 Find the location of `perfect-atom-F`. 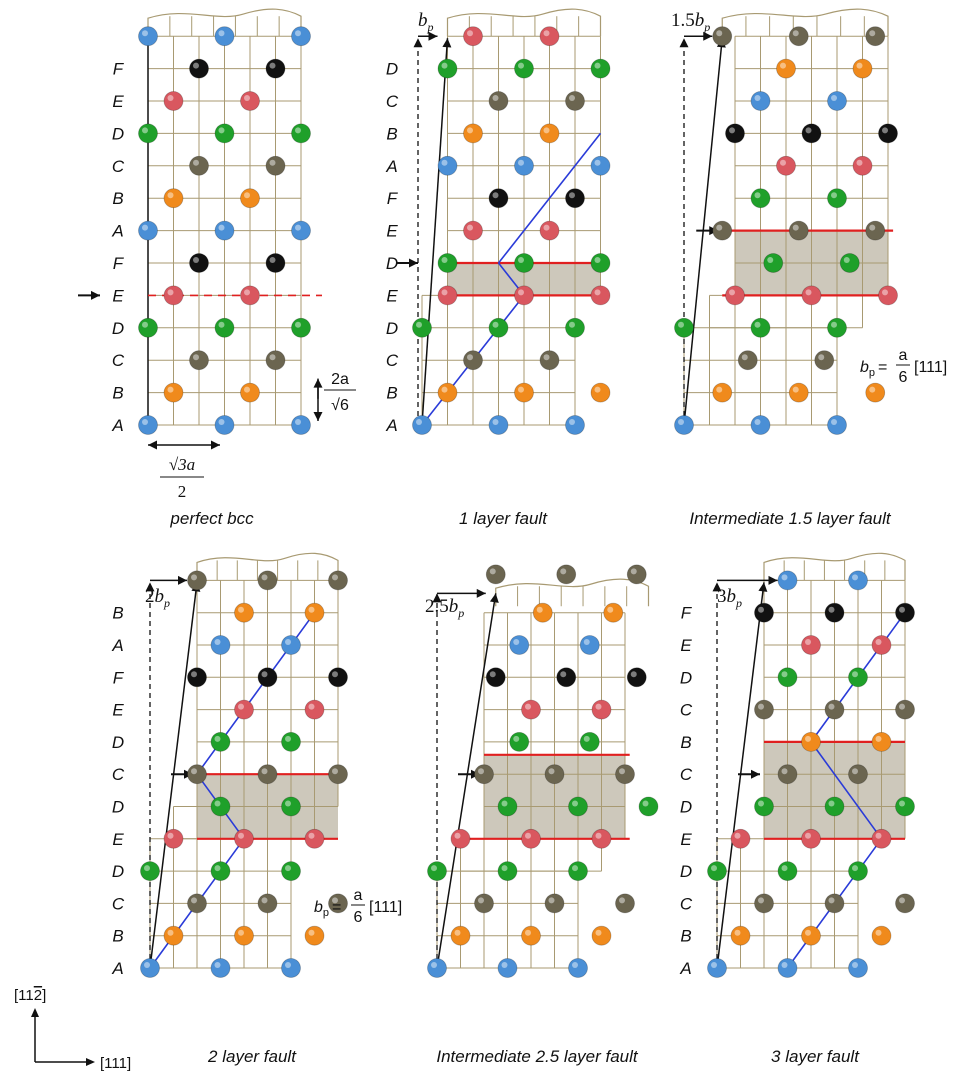

perfect-atom-F is located at coordinates (199, 263).